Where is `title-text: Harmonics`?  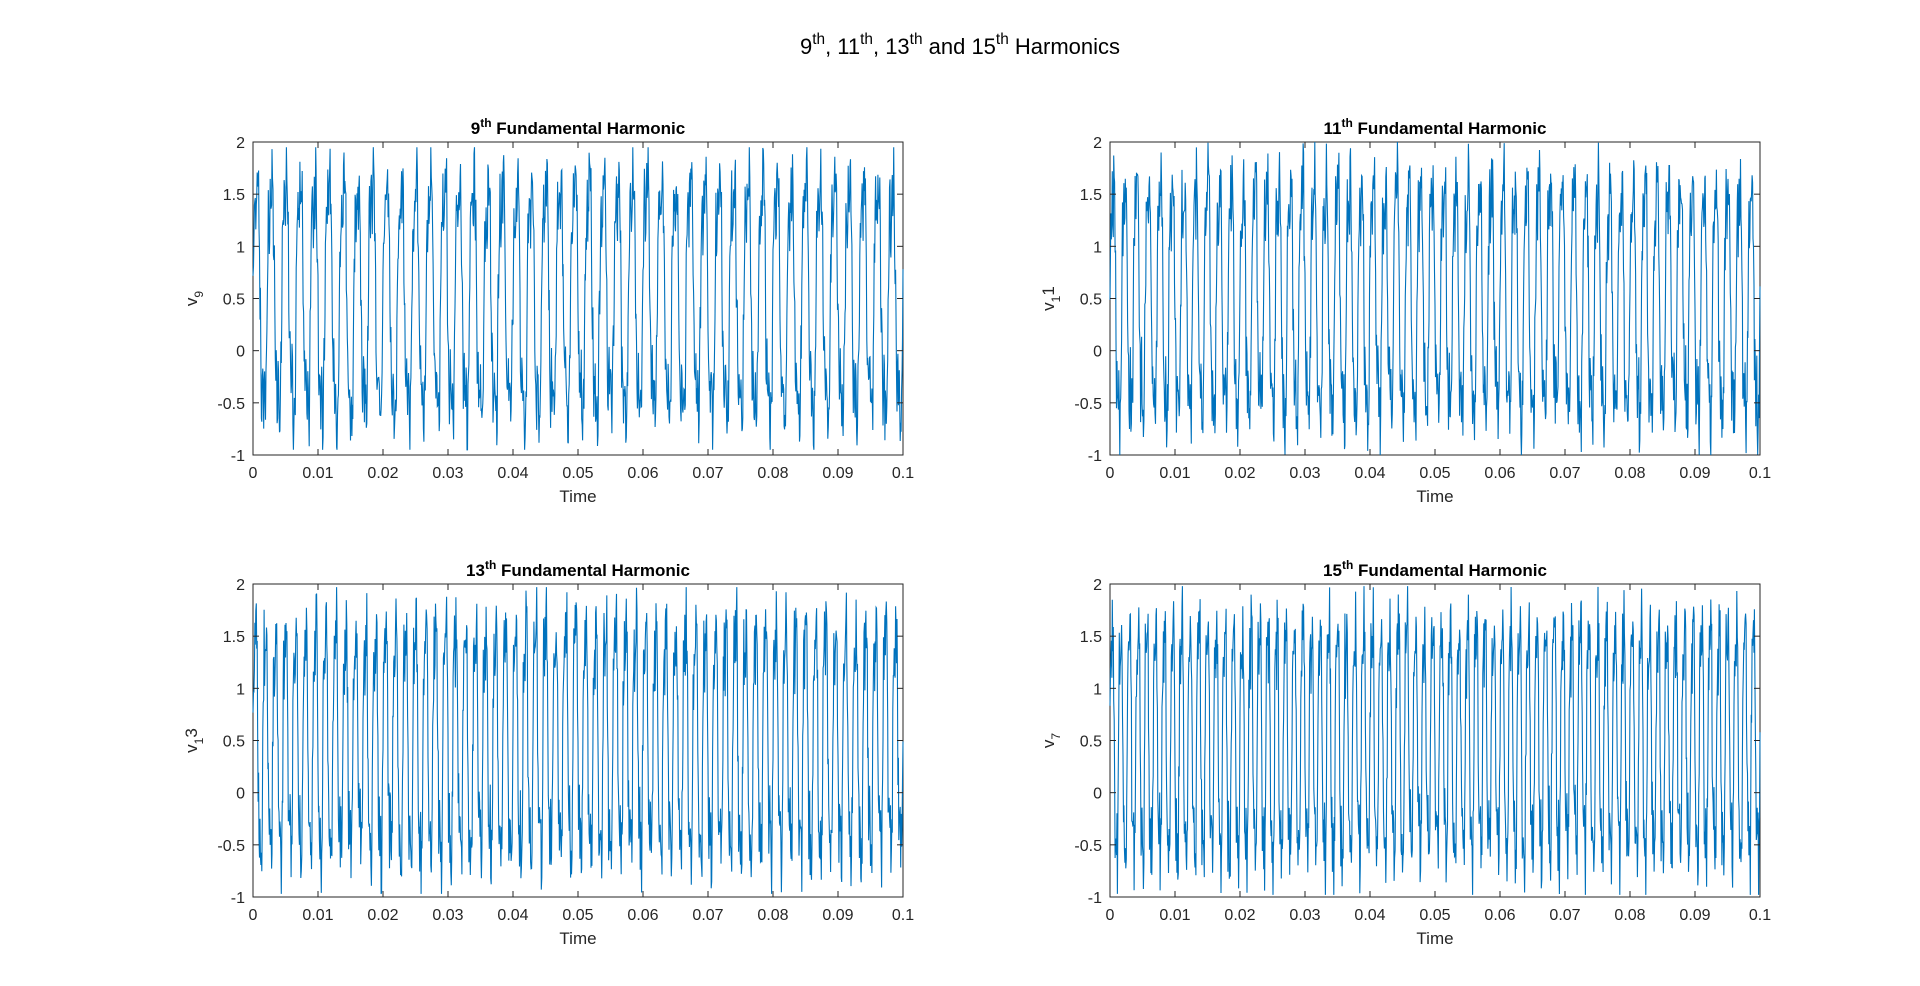 title-text: Harmonics is located at coordinates (1064, 46).